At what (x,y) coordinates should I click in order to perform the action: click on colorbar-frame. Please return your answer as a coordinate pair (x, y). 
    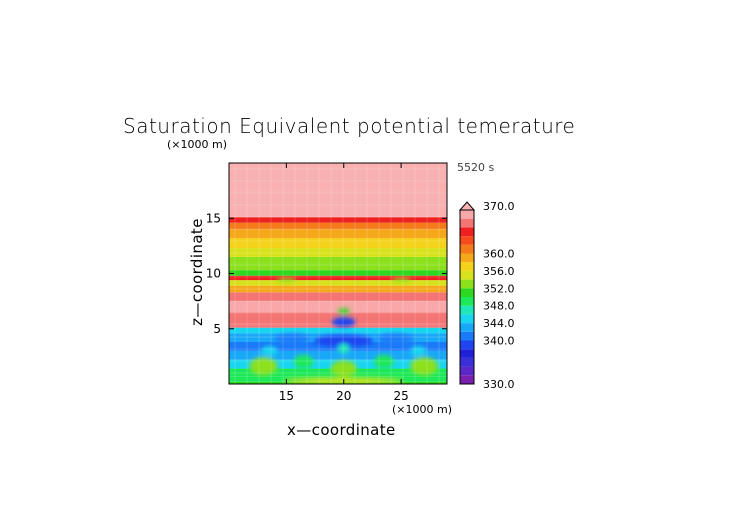
    Looking at the image, I should click on (467, 297).